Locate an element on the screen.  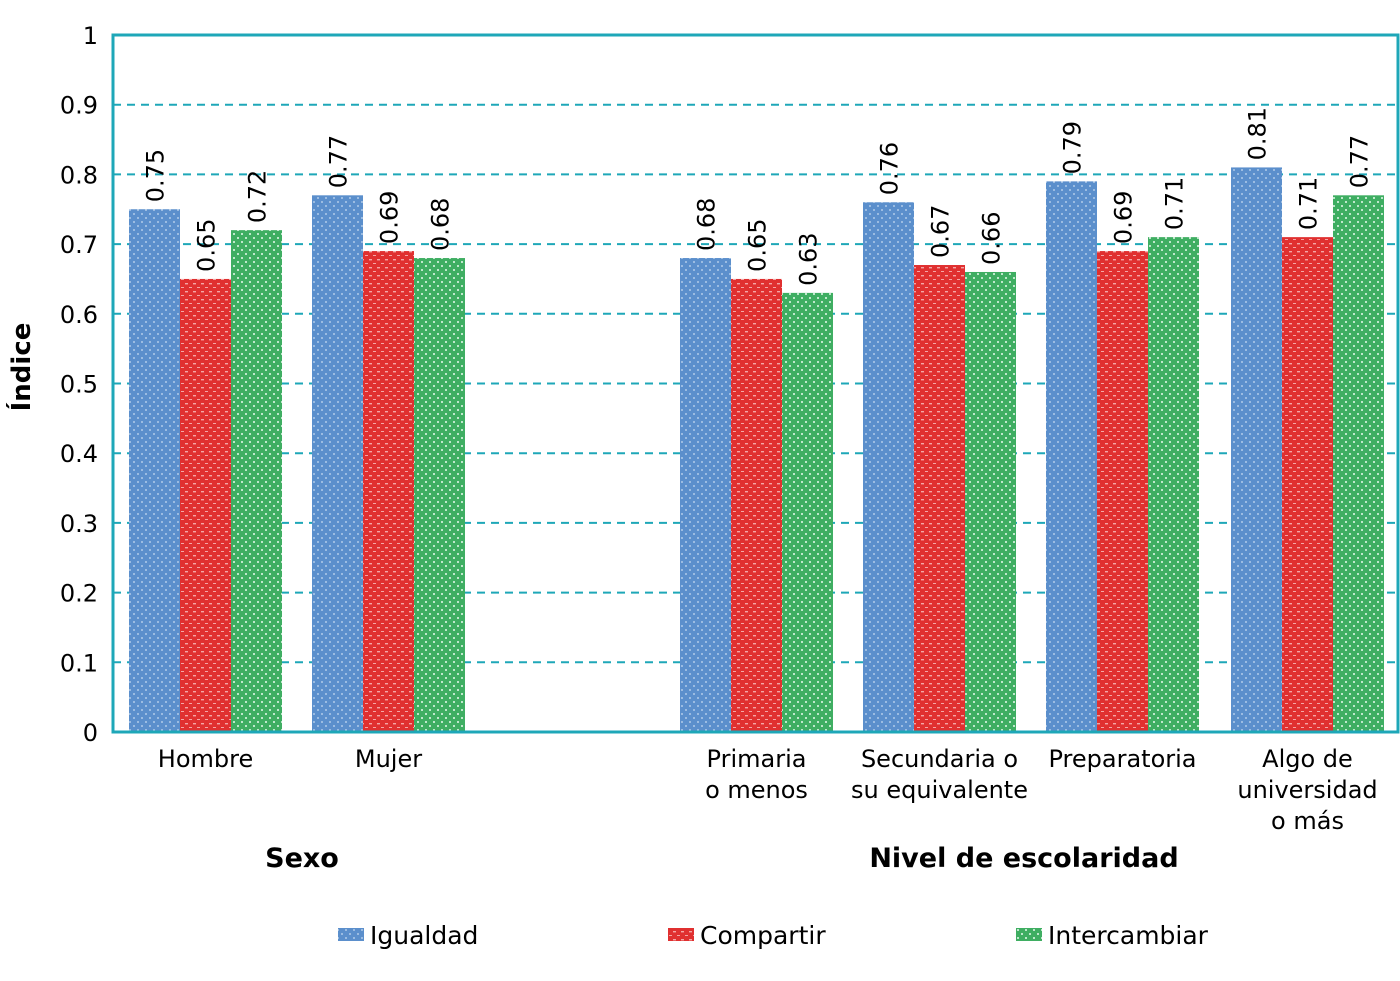
legend-label: Compartir is located at coordinates (763, 935).